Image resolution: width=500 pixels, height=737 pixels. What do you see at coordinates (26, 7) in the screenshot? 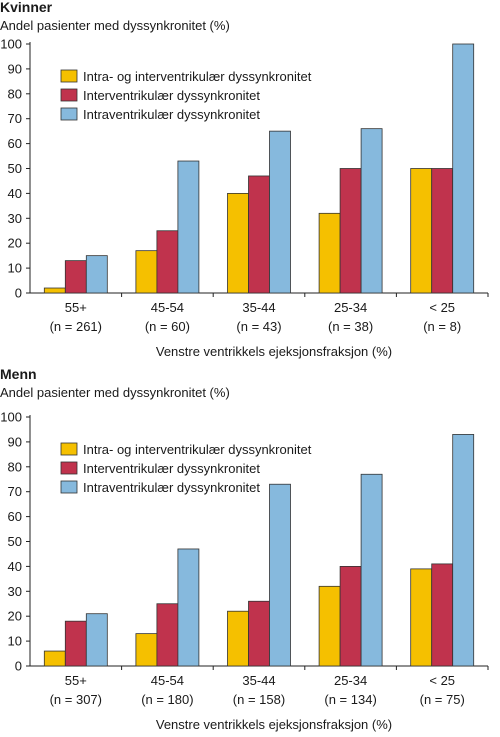
I see `chart-title: Kvinner` at bounding box center [26, 7].